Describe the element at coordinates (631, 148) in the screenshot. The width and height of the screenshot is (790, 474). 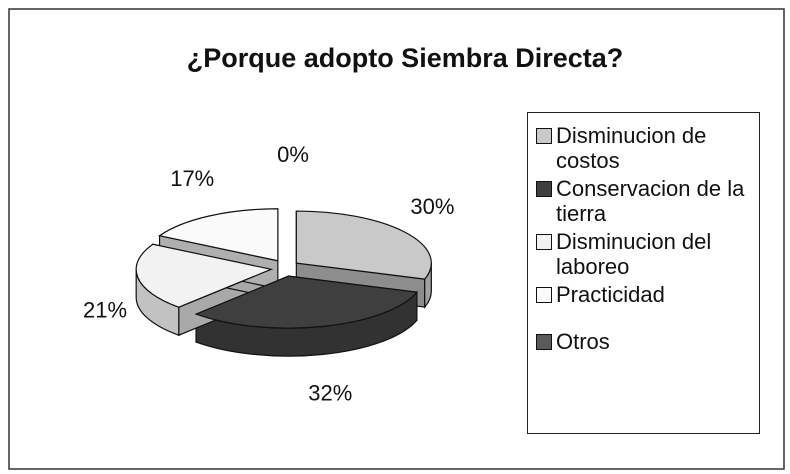
I see `legend-label: Disminucion de costos` at that location.